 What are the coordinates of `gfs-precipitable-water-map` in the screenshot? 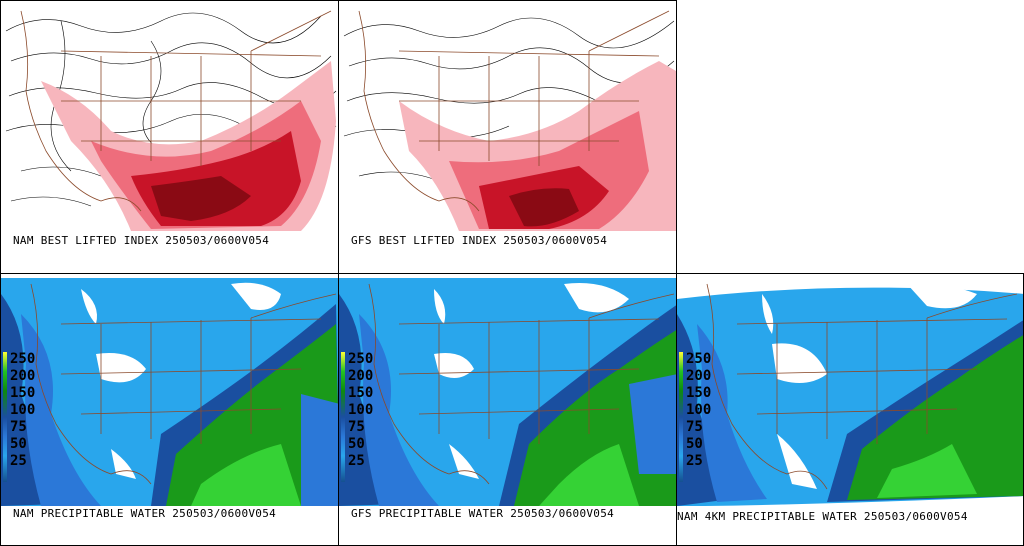 It's located at (507, 392).